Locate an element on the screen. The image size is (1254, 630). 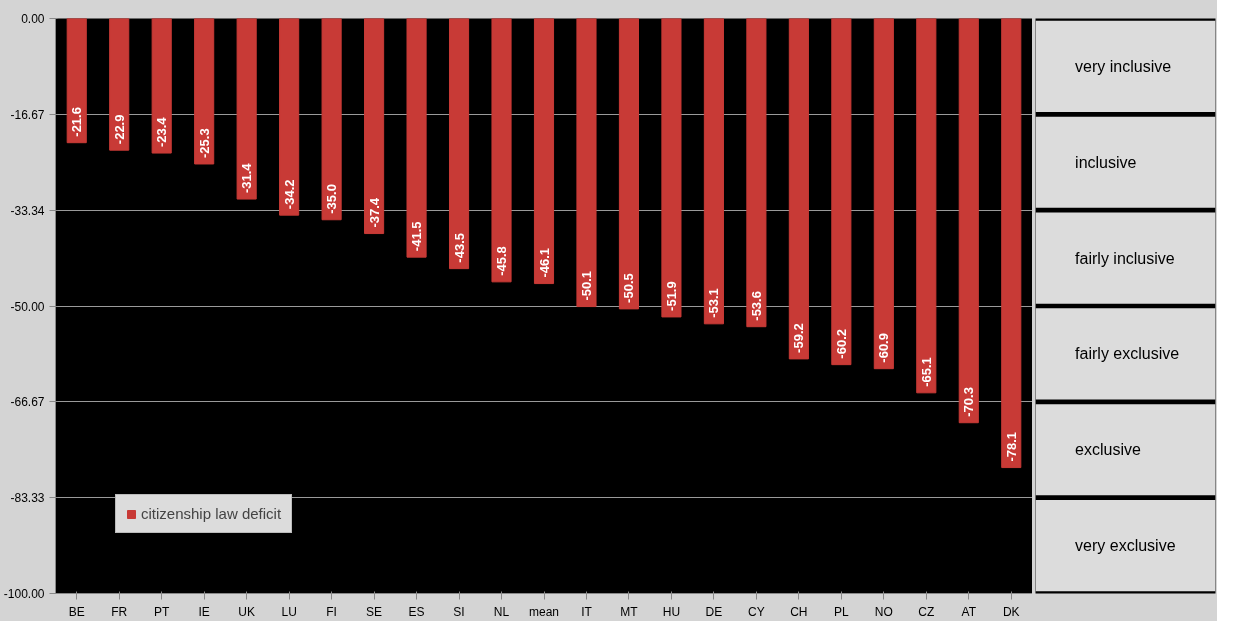
text: -43.5 is located at coordinates (459, 247).